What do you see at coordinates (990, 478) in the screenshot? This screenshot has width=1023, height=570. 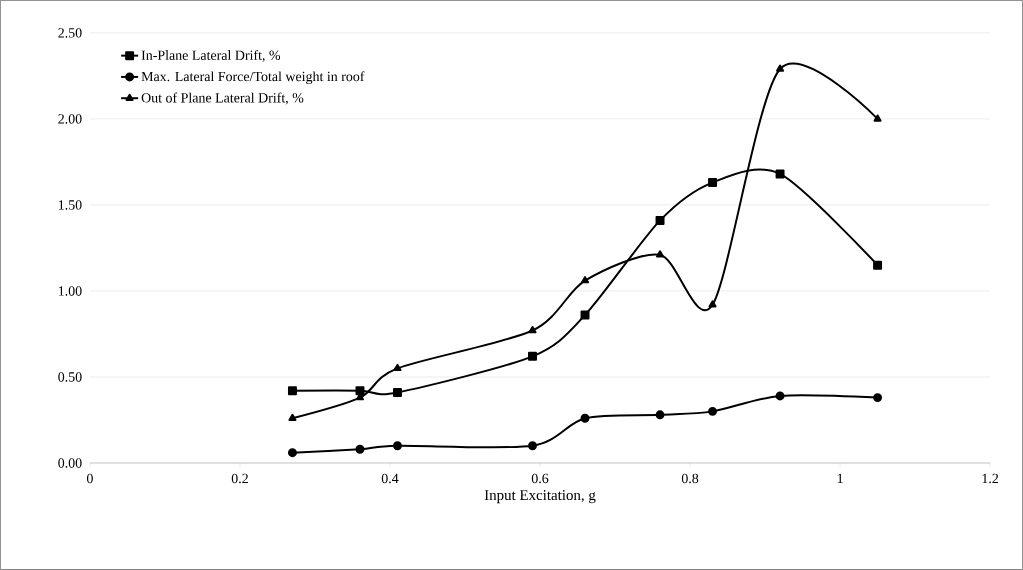 I see `x-tick-label: 1.2` at bounding box center [990, 478].